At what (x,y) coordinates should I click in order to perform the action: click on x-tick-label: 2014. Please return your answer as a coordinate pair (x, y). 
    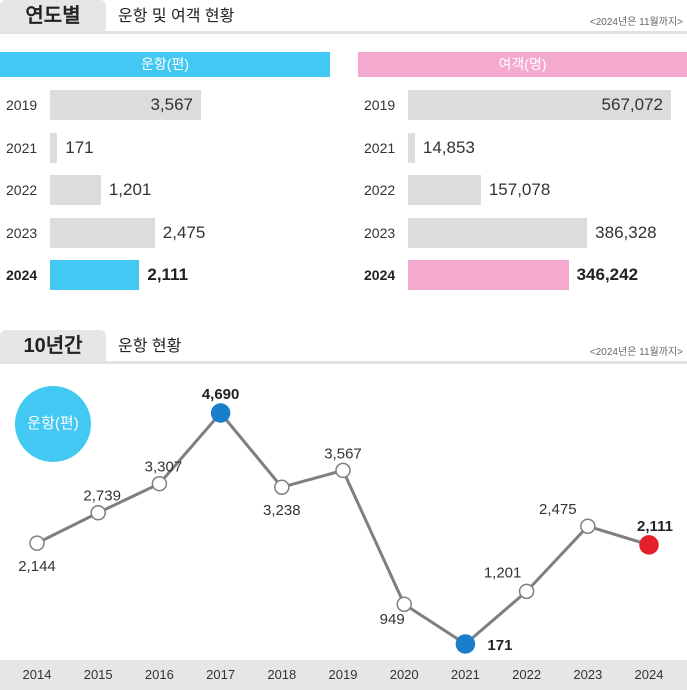
    Looking at the image, I should click on (37, 674).